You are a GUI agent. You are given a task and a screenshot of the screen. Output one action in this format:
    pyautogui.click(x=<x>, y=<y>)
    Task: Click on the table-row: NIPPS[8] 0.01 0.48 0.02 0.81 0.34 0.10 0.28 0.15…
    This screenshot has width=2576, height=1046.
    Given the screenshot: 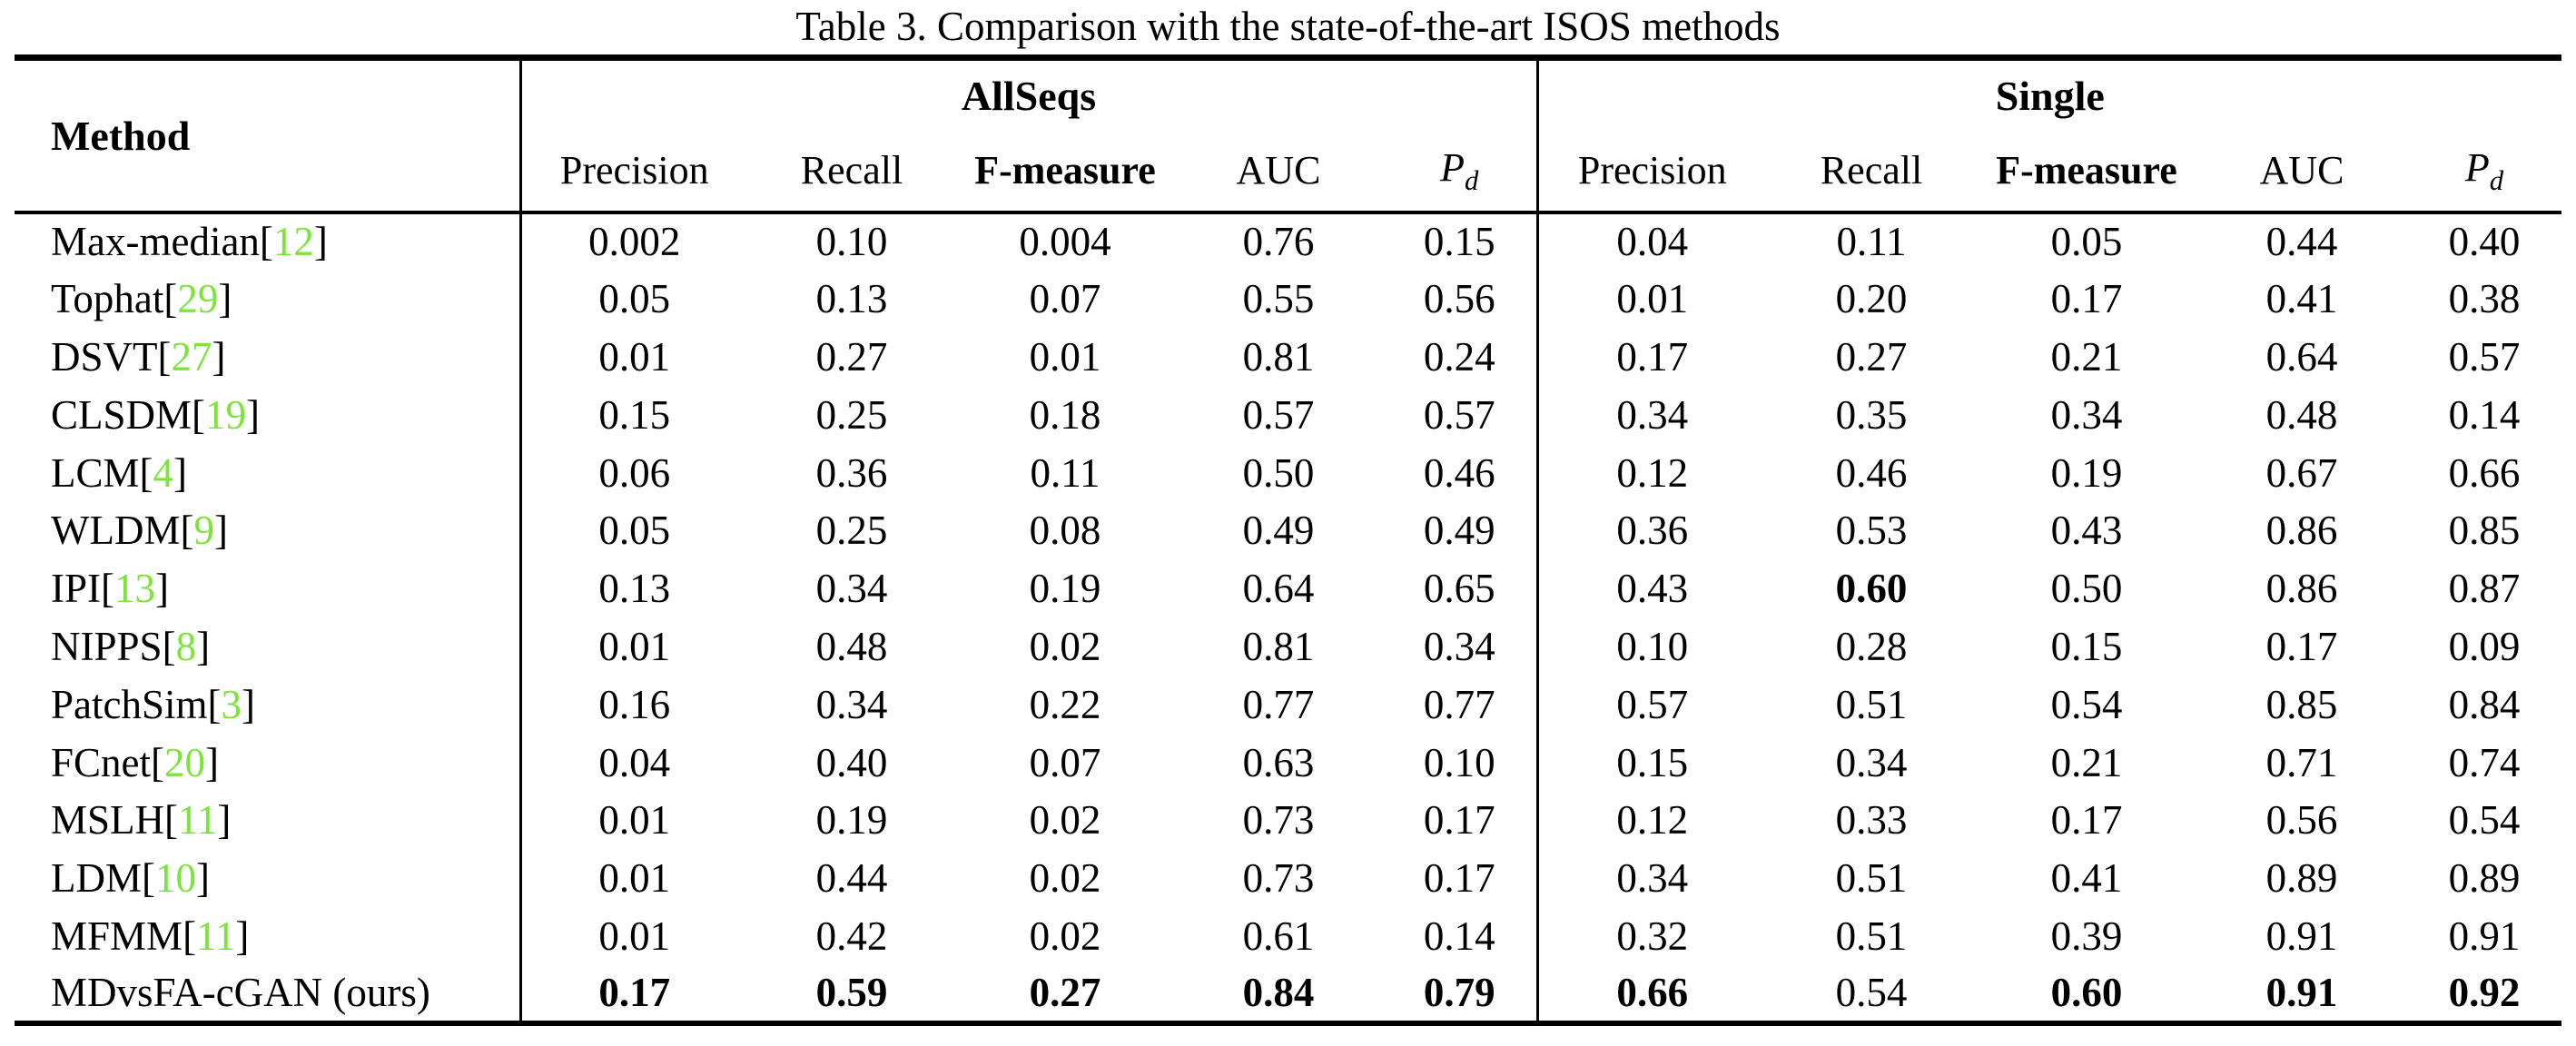 What is the action you would take?
    pyautogui.click(x=1288, y=646)
    